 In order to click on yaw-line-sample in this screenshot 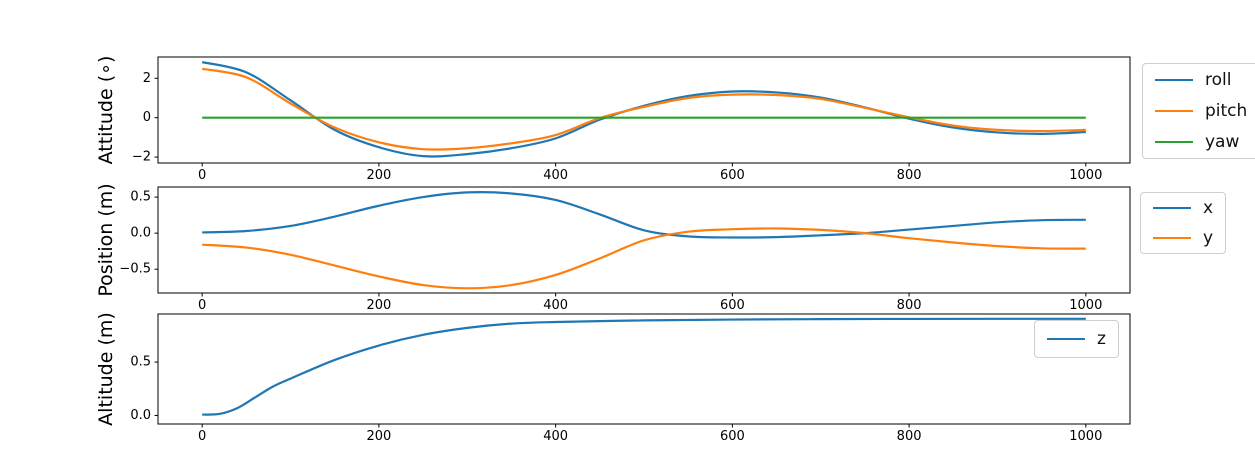, I will do `click(1174, 142)`.